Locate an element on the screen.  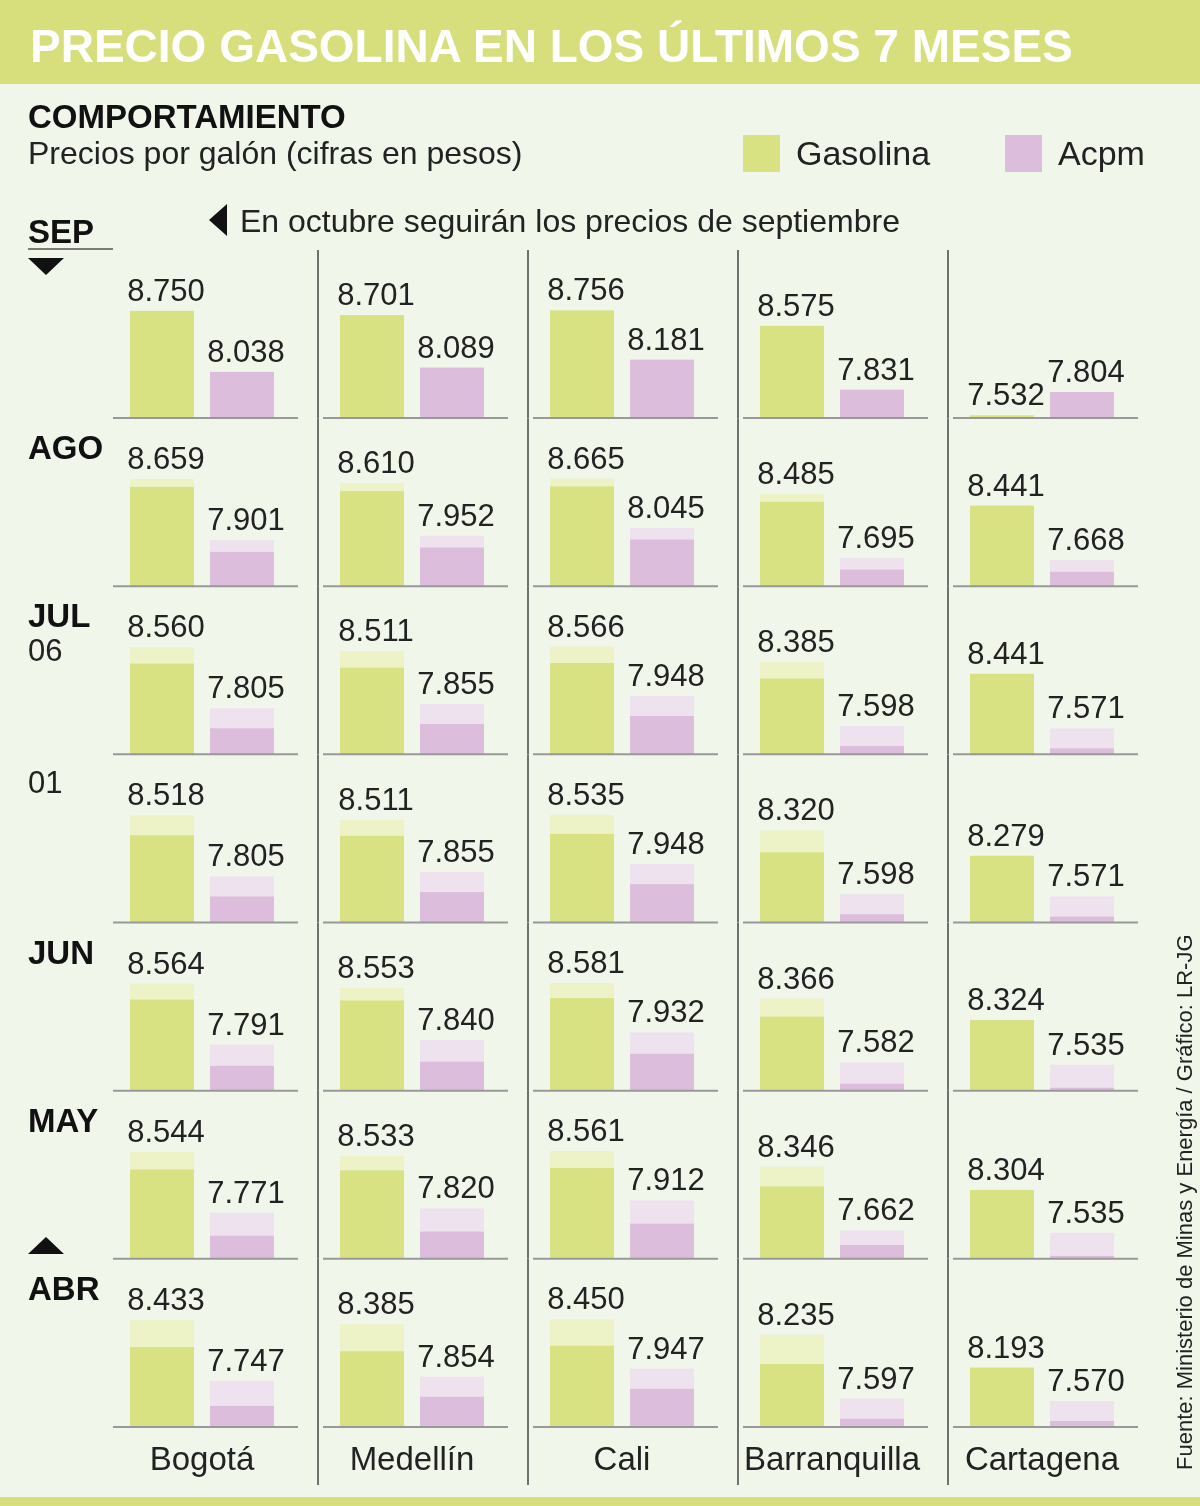
data-label: 8.346 is located at coordinates (796, 1146).